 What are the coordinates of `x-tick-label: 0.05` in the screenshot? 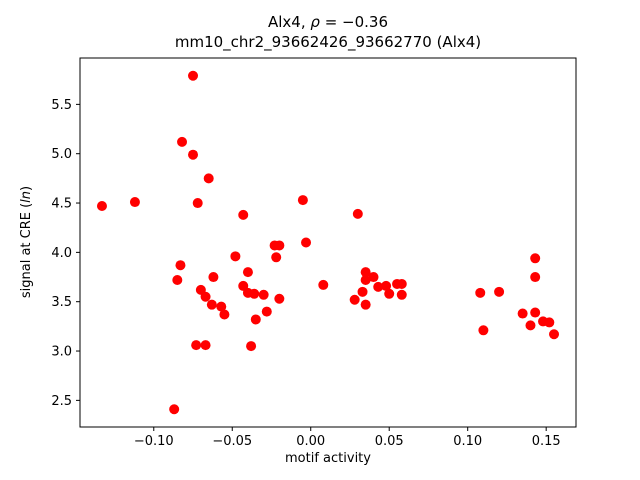 It's located at (389, 441).